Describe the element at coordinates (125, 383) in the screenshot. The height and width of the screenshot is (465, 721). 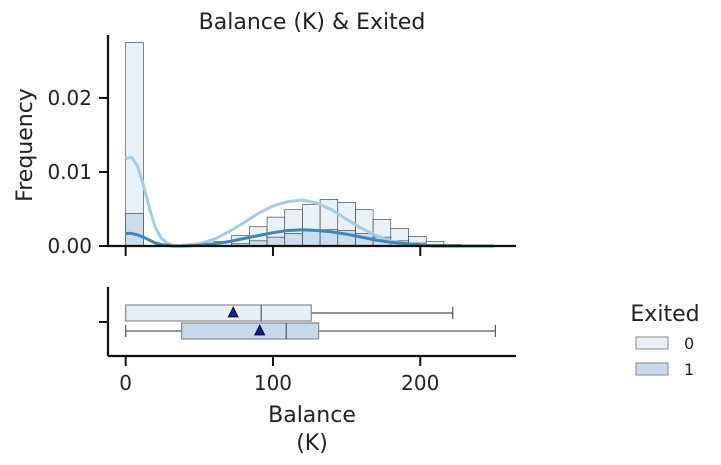
I see `x-tick-label-0: 0` at that location.